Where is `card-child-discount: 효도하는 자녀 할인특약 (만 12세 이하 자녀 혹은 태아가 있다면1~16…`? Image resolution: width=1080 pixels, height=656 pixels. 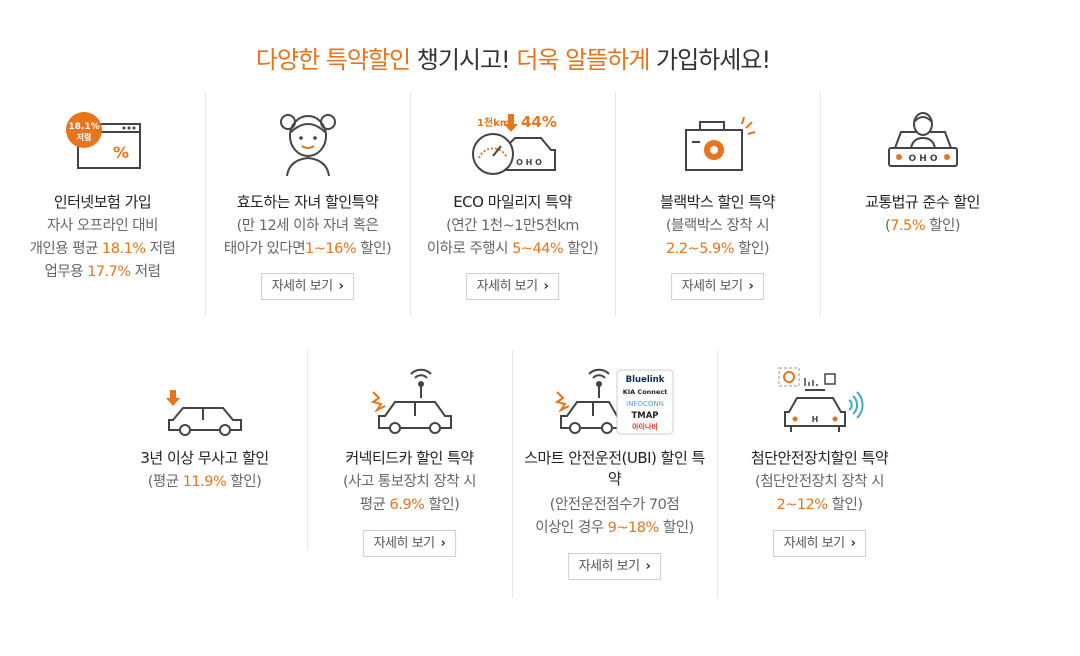
card-child-discount: 효도하는 자녀 할인특약 (만 12세 이하 자녀 혹은 태아가 있다면1~16… is located at coordinates (307, 204).